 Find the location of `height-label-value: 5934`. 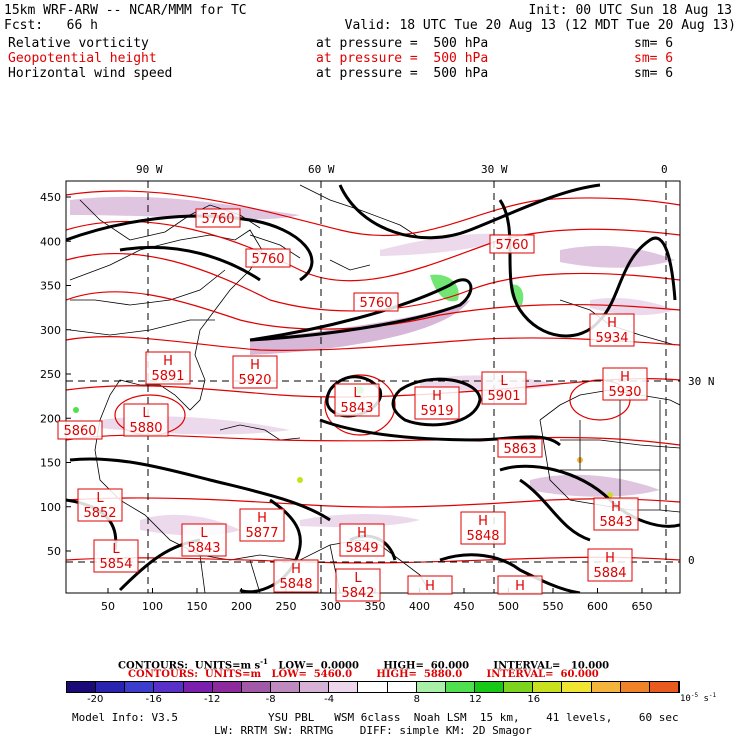

height-label-value: 5934 is located at coordinates (611, 338).